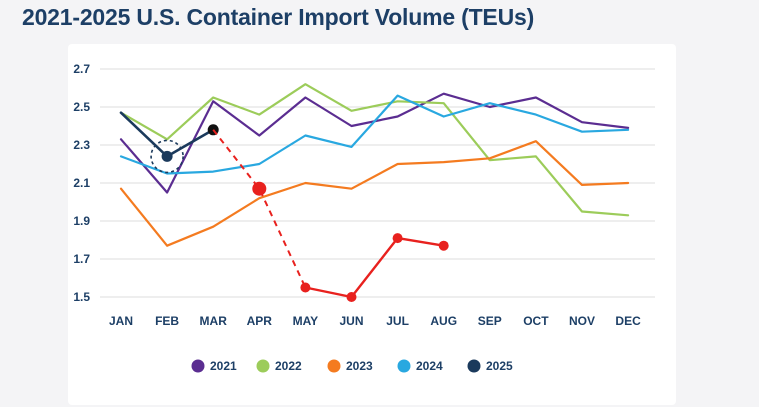 The width and height of the screenshot is (759, 407). Describe the element at coordinates (121, 321) in the screenshot. I see `x-tick-label: JAN` at that location.